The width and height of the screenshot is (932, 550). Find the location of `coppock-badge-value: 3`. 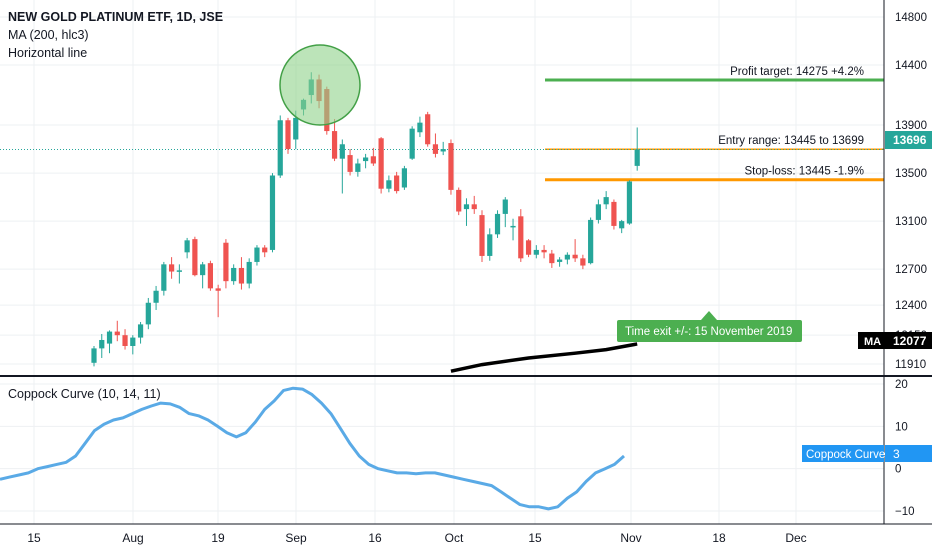

coppock-badge-value: 3 is located at coordinates (896, 454).